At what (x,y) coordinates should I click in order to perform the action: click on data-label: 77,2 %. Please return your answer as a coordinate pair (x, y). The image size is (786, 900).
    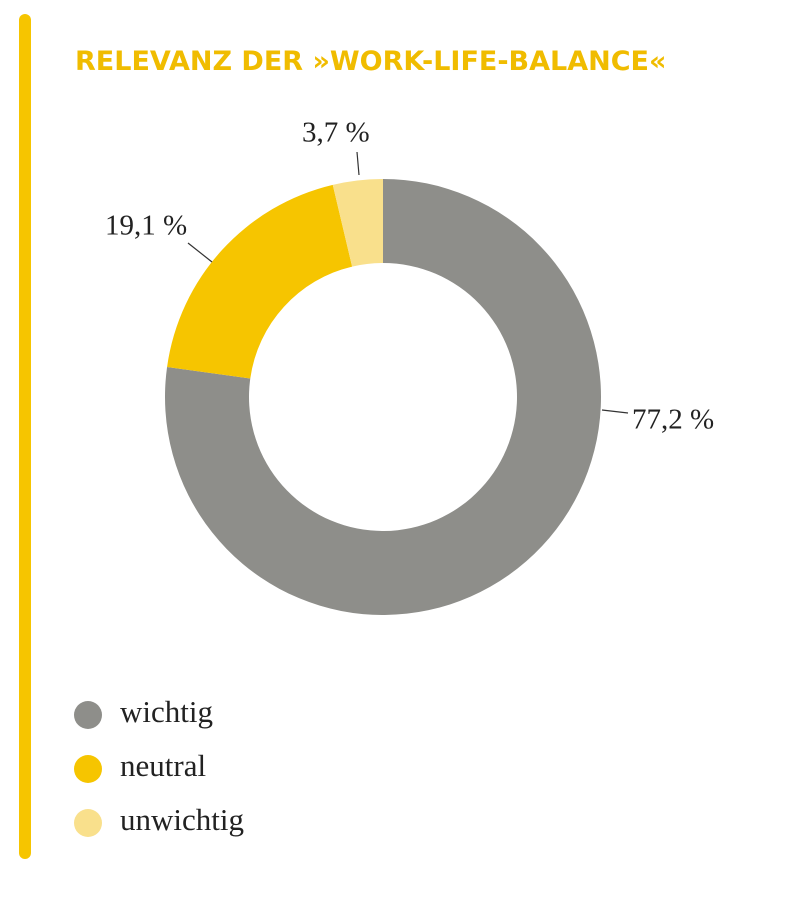
    Looking at the image, I should click on (673, 420).